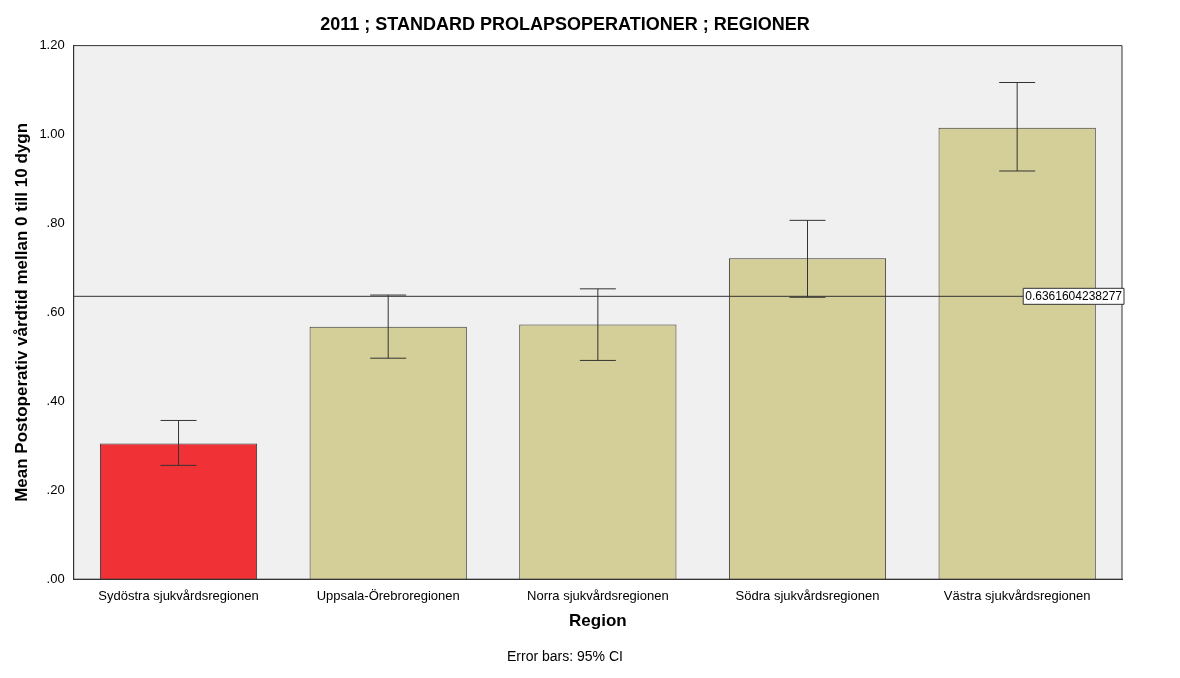  I want to click on chart-title: 2011 ; STANDARD PROLAPSOPERATIONER ; REGIONER, so click(565, 23).